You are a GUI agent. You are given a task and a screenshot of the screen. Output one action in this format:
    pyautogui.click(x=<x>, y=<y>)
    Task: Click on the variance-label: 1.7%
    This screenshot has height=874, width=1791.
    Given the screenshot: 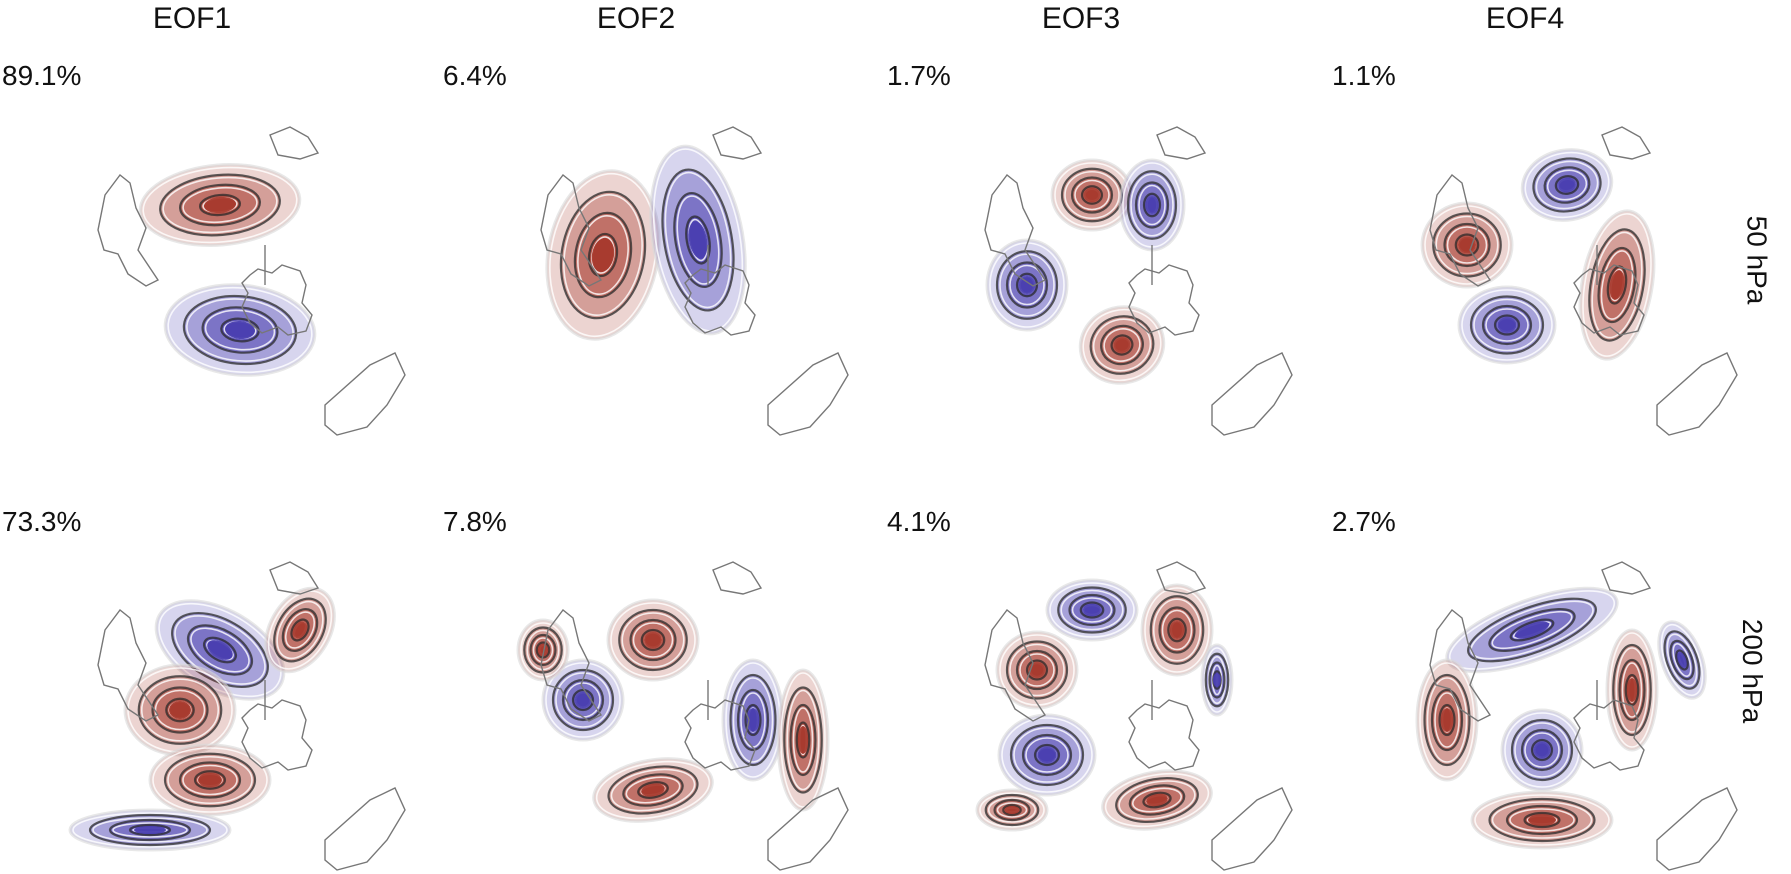 What is the action you would take?
    pyautogui.click(x=919, y=75)
    